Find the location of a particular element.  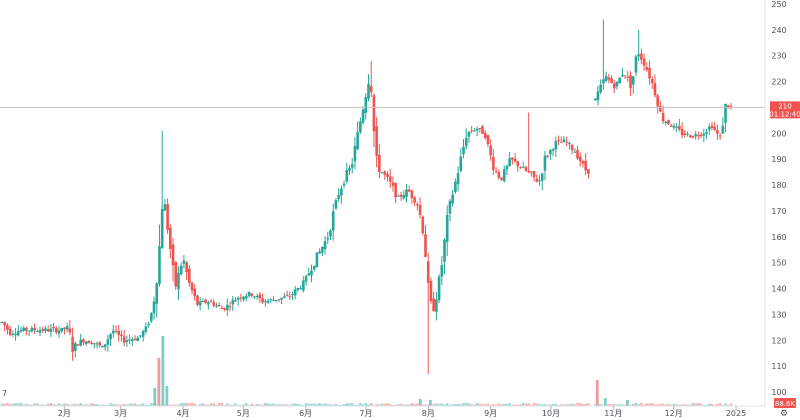

y-tick-label: 190 is located at coordinates (778, 159).